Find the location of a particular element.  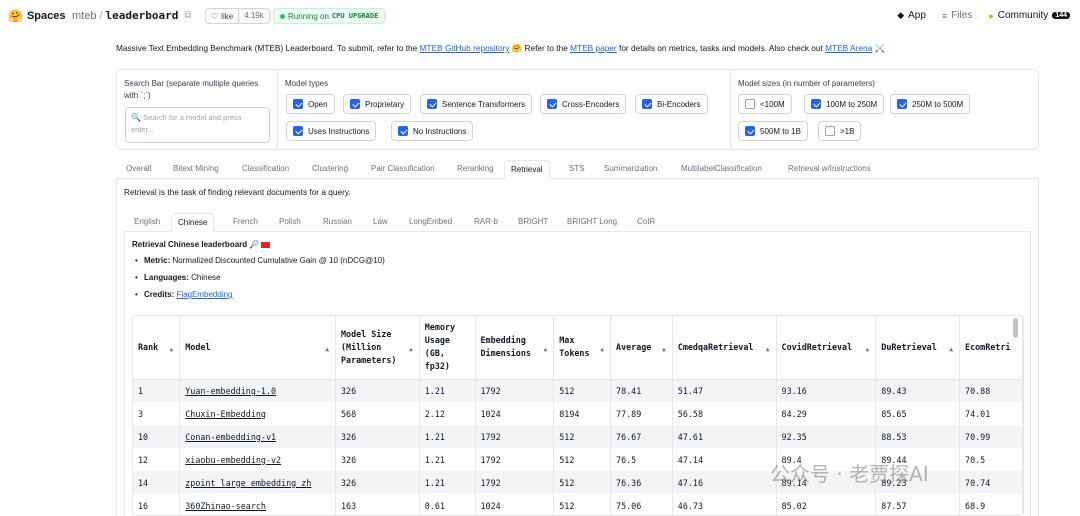

checkbox-uses-instructions: Uses Instructions is located at coordinates (331, 131).